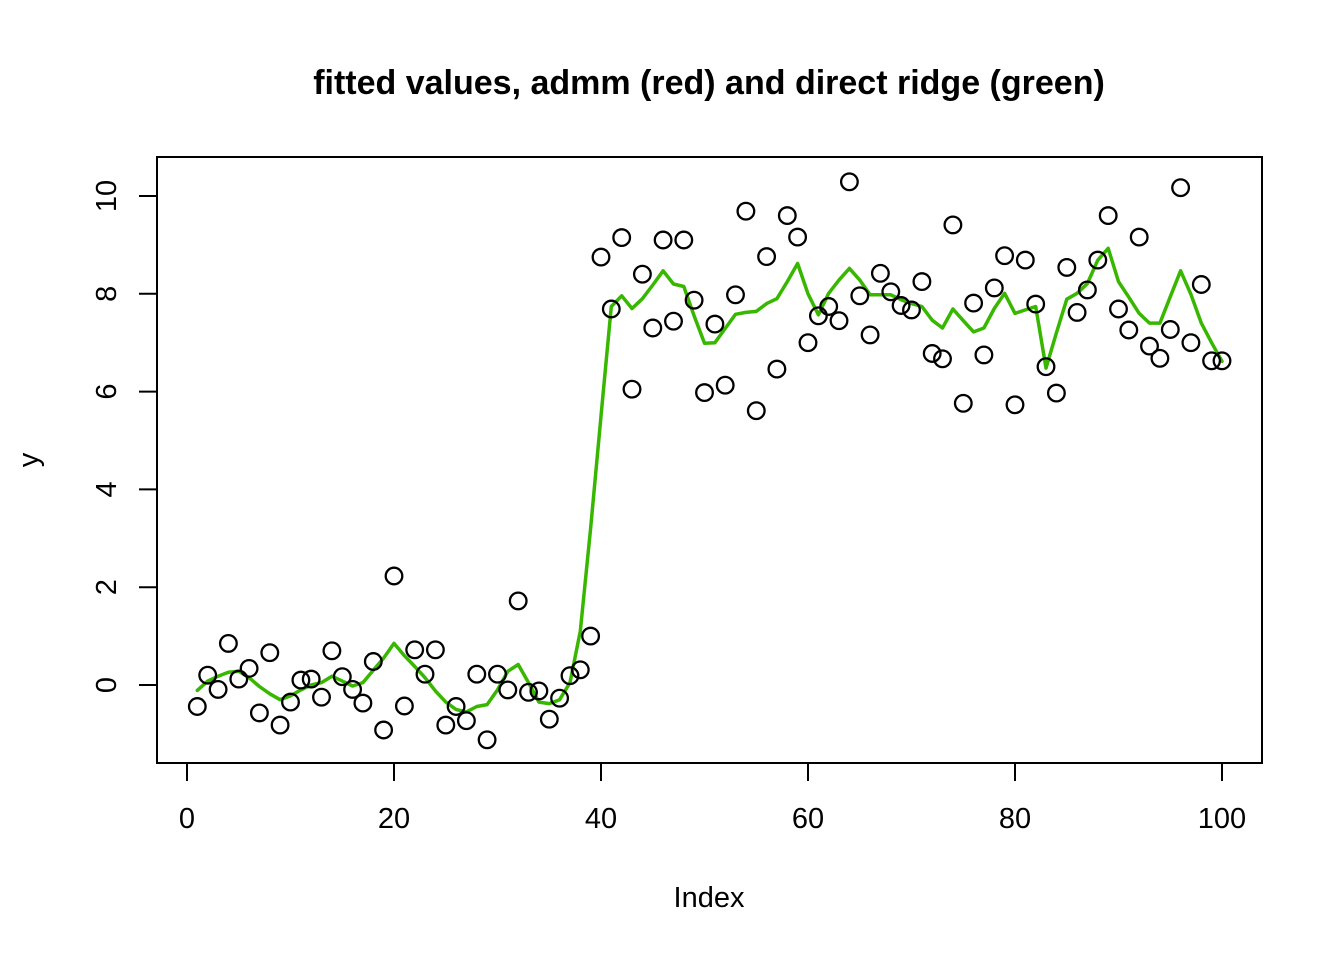 The width and height of the screenshot is (1344, 960). What do you see at coordinates (124, 436) in the screenshot?
I see `y-axis-ticks: 0 2 4 6 8 10` at bounding box center [124, 436].